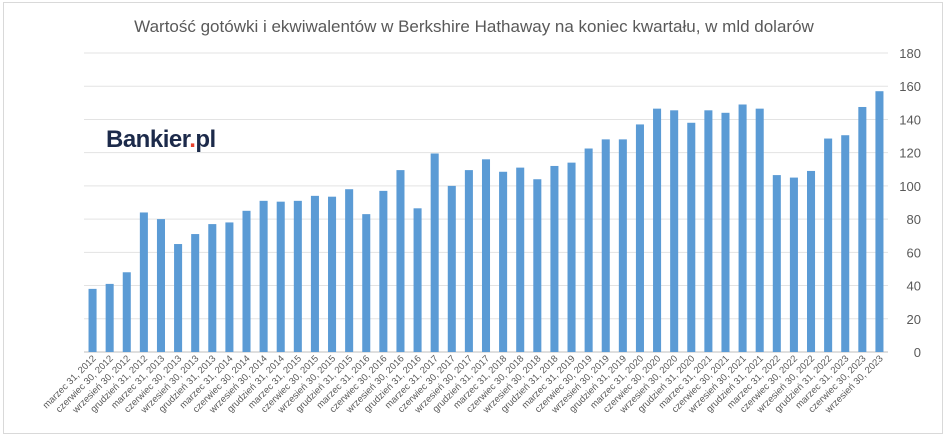  Describe the element at coordinates (910, 153) in the screenshot. I see `y-tick-label: 120` at that location.